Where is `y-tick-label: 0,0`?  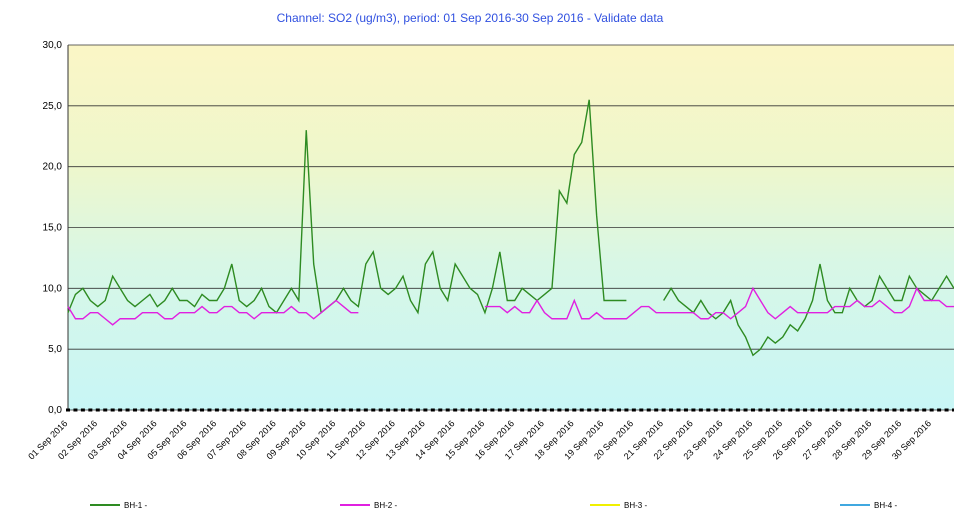
y-tick-label: 0,0 is located at coordinates (55, 410).